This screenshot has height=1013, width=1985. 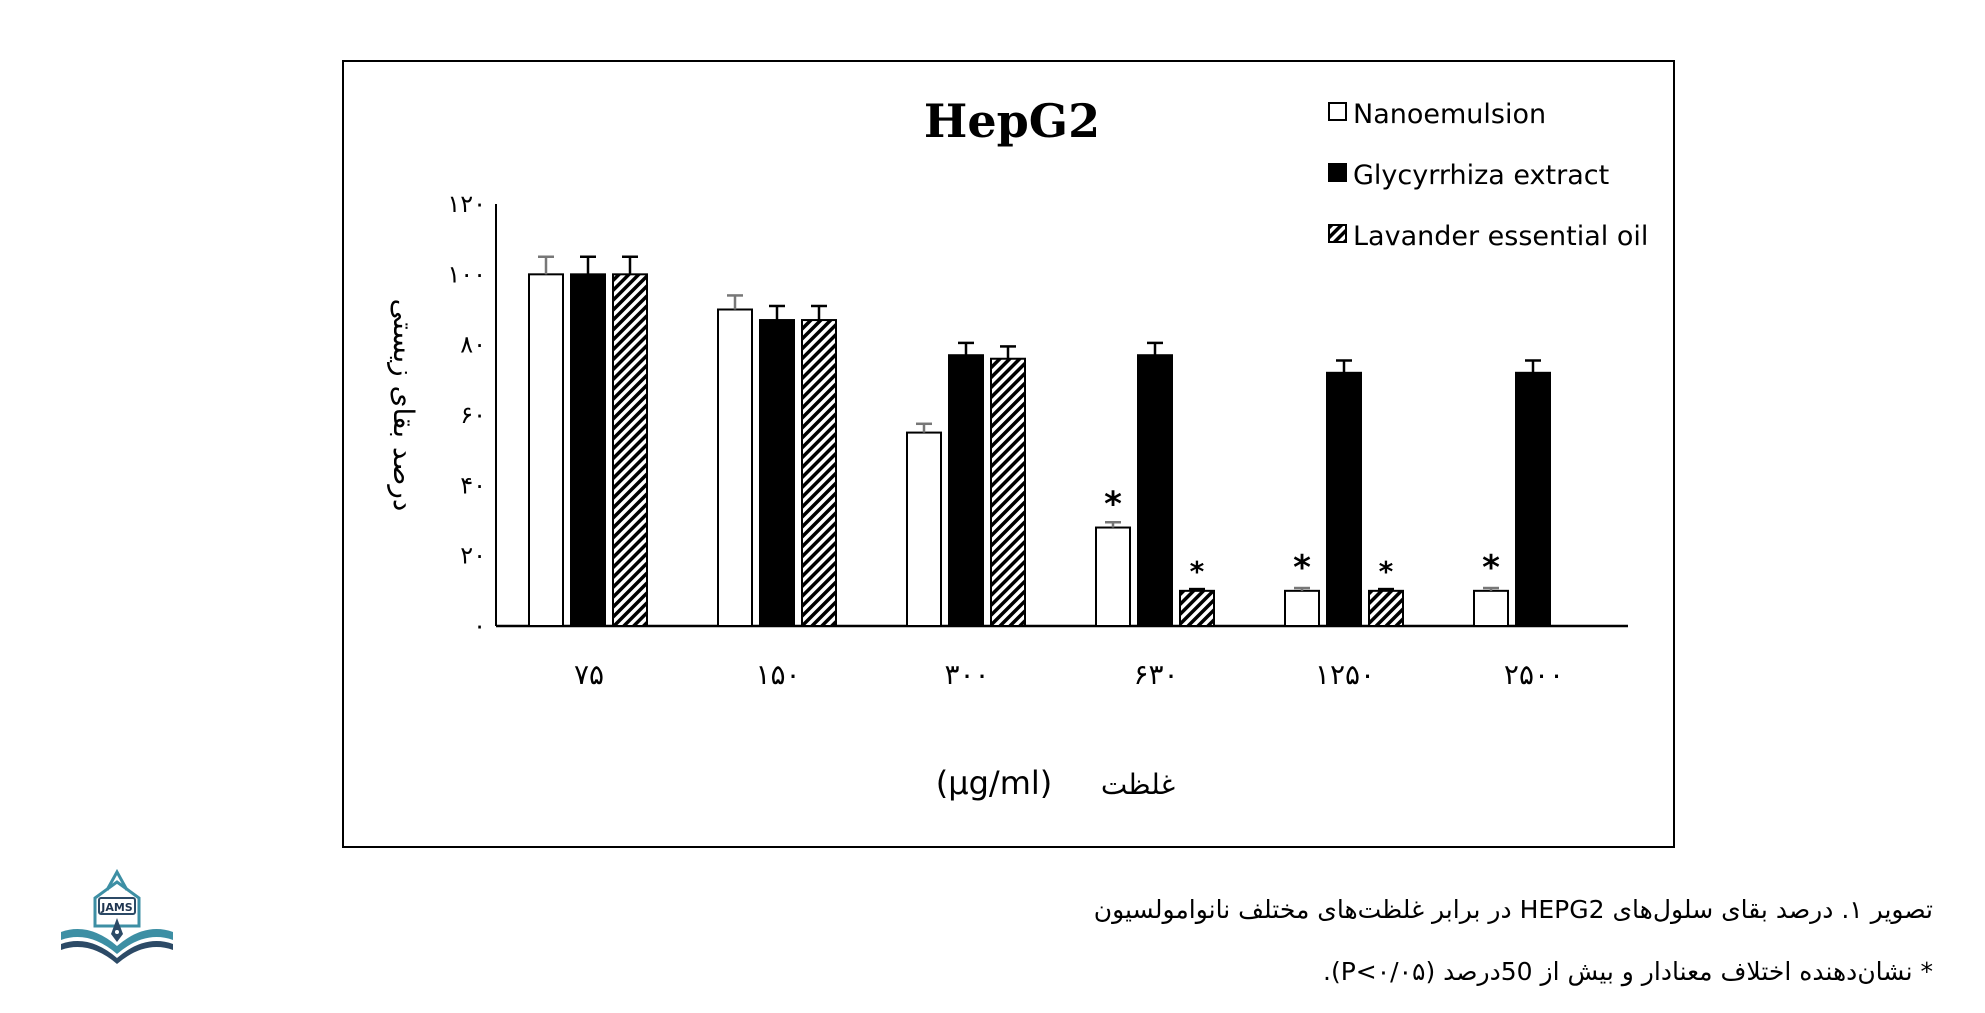 What do you see at coordinates (1138, 784) in the screenshot?
I see `x-axis-label: غلظت` at bounding box center [1138, 784].